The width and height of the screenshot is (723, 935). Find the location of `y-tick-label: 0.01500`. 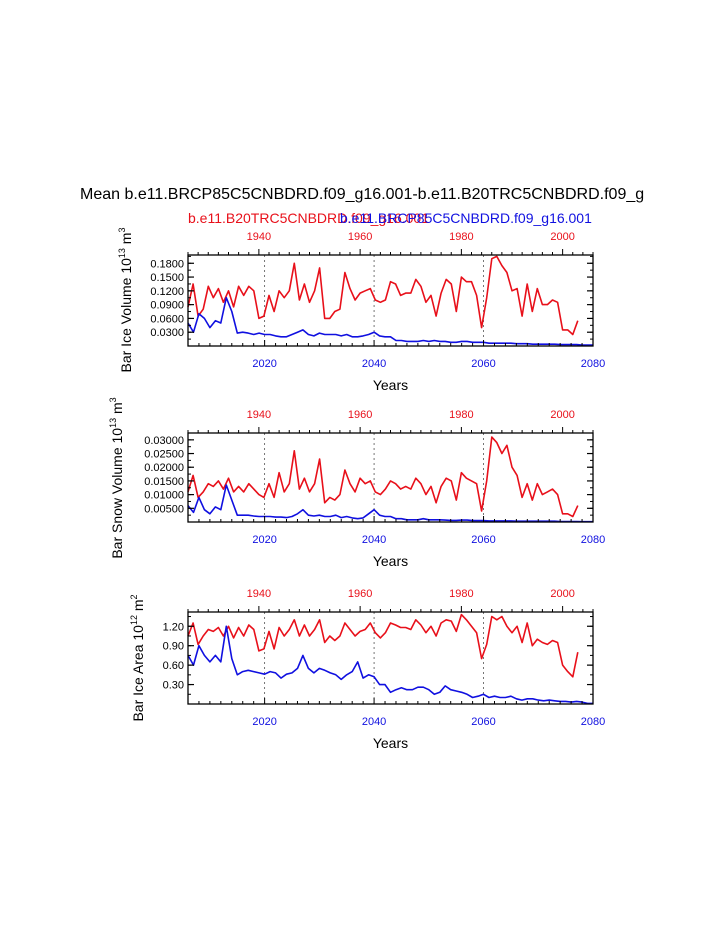

y-tick-label: 0.01500 is located at coordinates (164, 482).